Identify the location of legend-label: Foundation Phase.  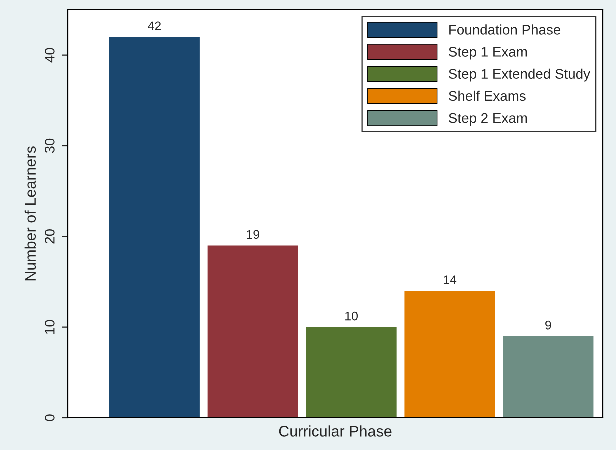
(505, 29).